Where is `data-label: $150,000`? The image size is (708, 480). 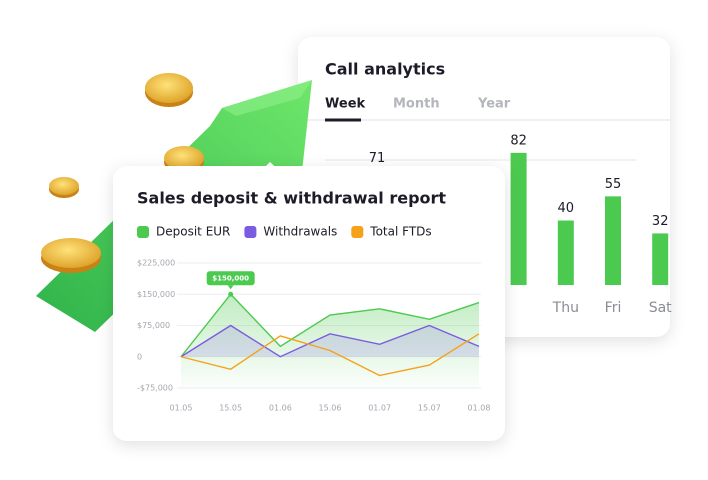
data-label: $150,000 is located at coordinates (230, 278).